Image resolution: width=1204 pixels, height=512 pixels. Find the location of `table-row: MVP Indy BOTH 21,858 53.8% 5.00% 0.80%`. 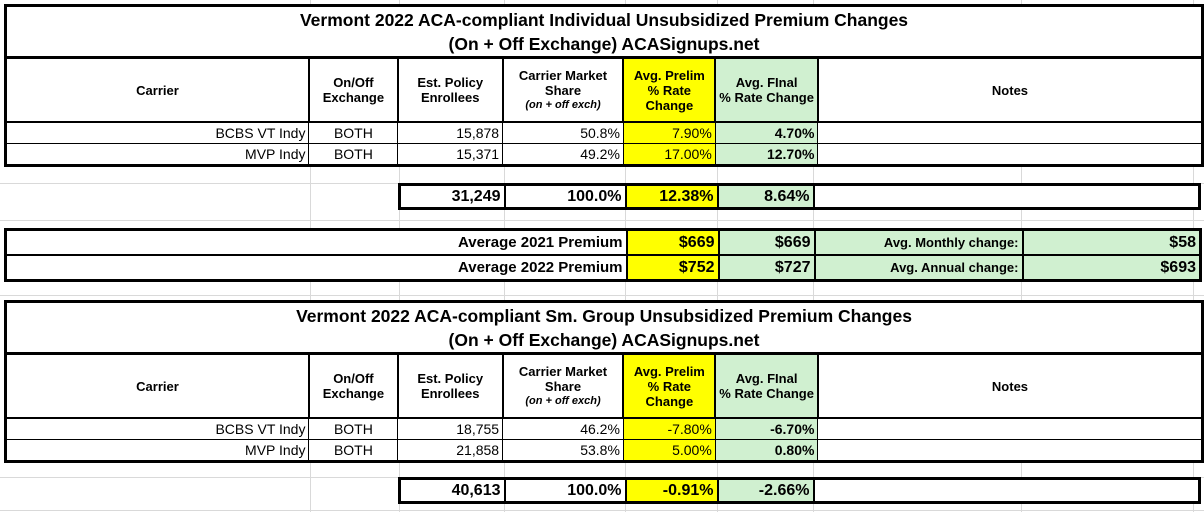

table-row: MVP Indy BOTH 21,858 53.8% 5.00% 0.80% is located at coordinates (603, 450).